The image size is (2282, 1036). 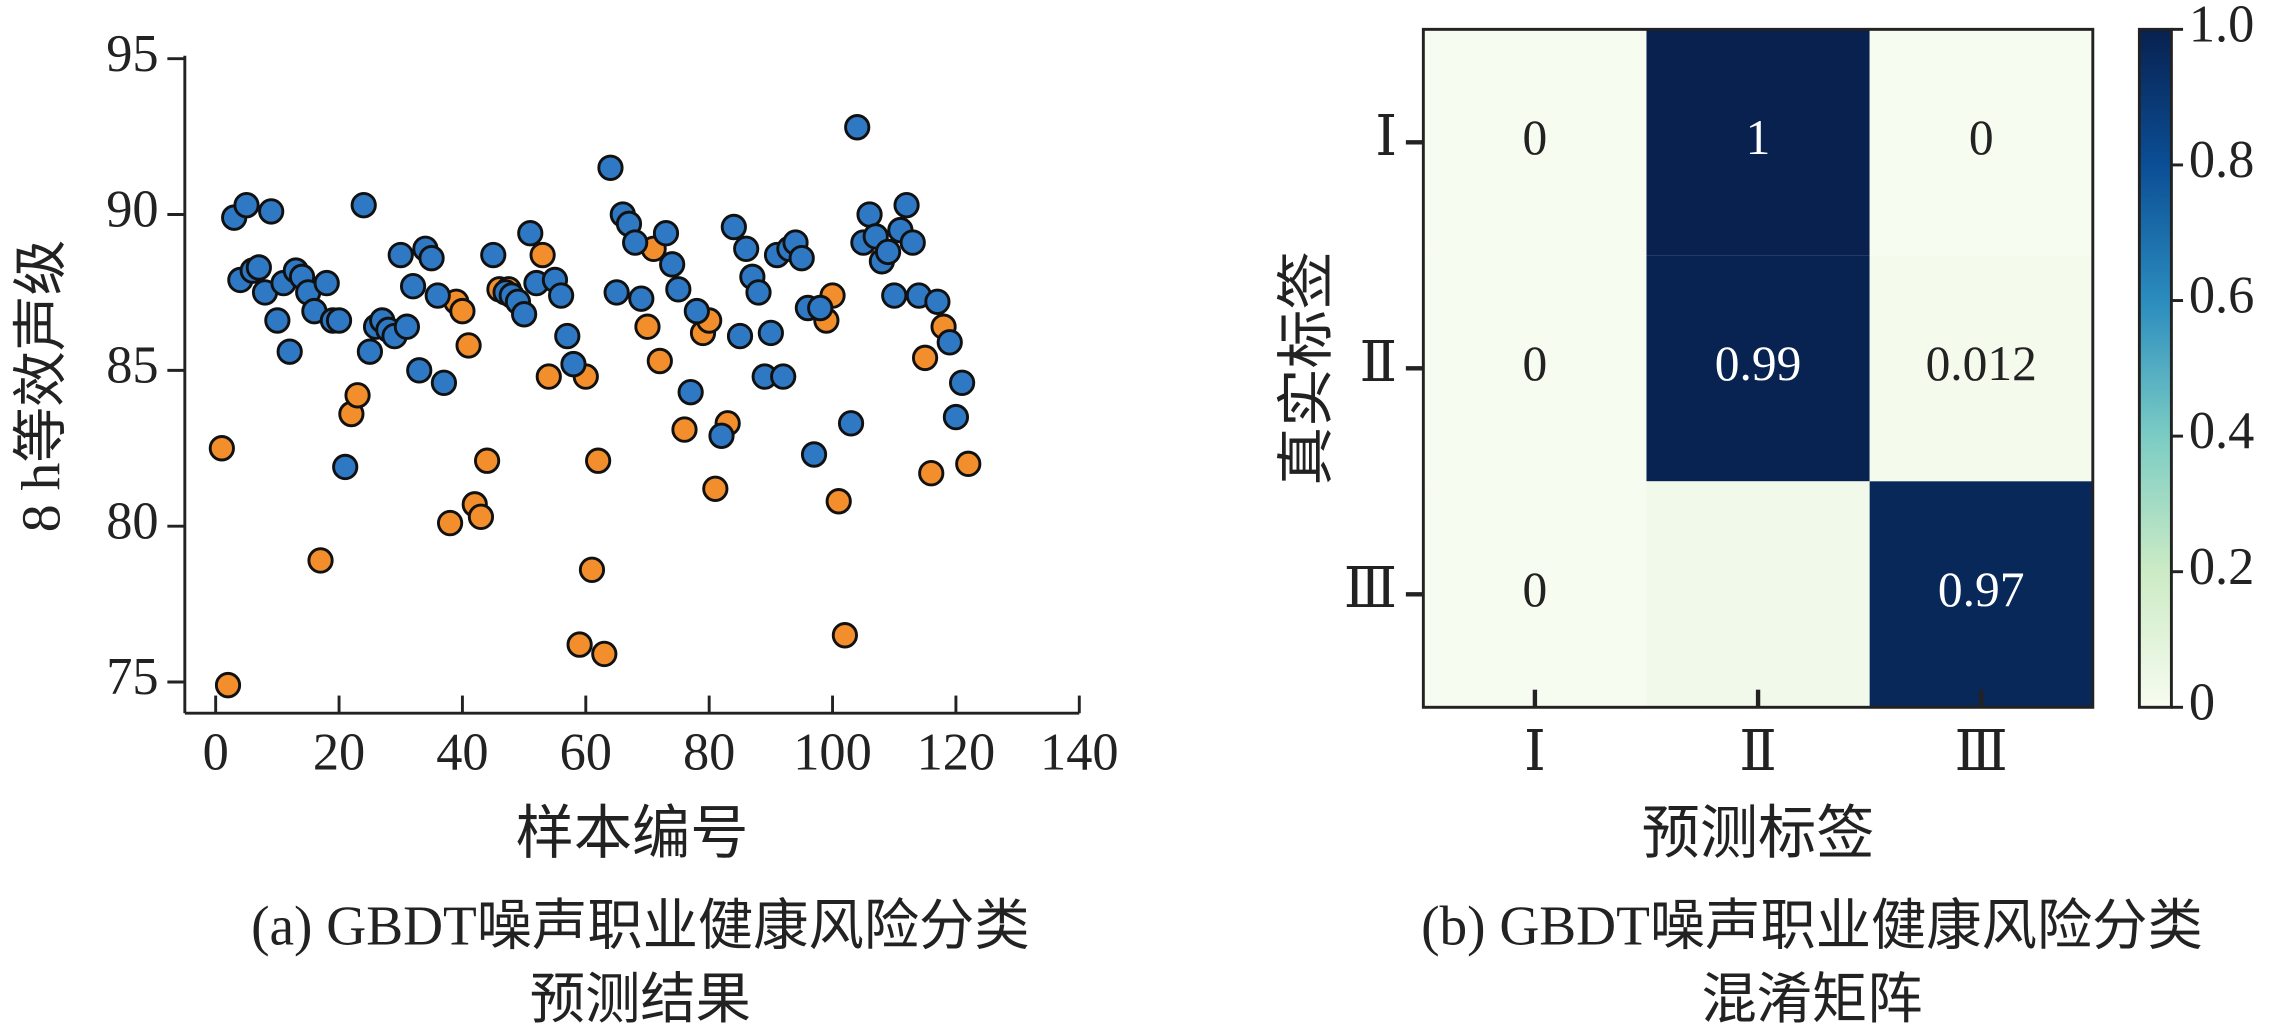 I want to click on caption: 预测结果, so click(x=640, y=1000).